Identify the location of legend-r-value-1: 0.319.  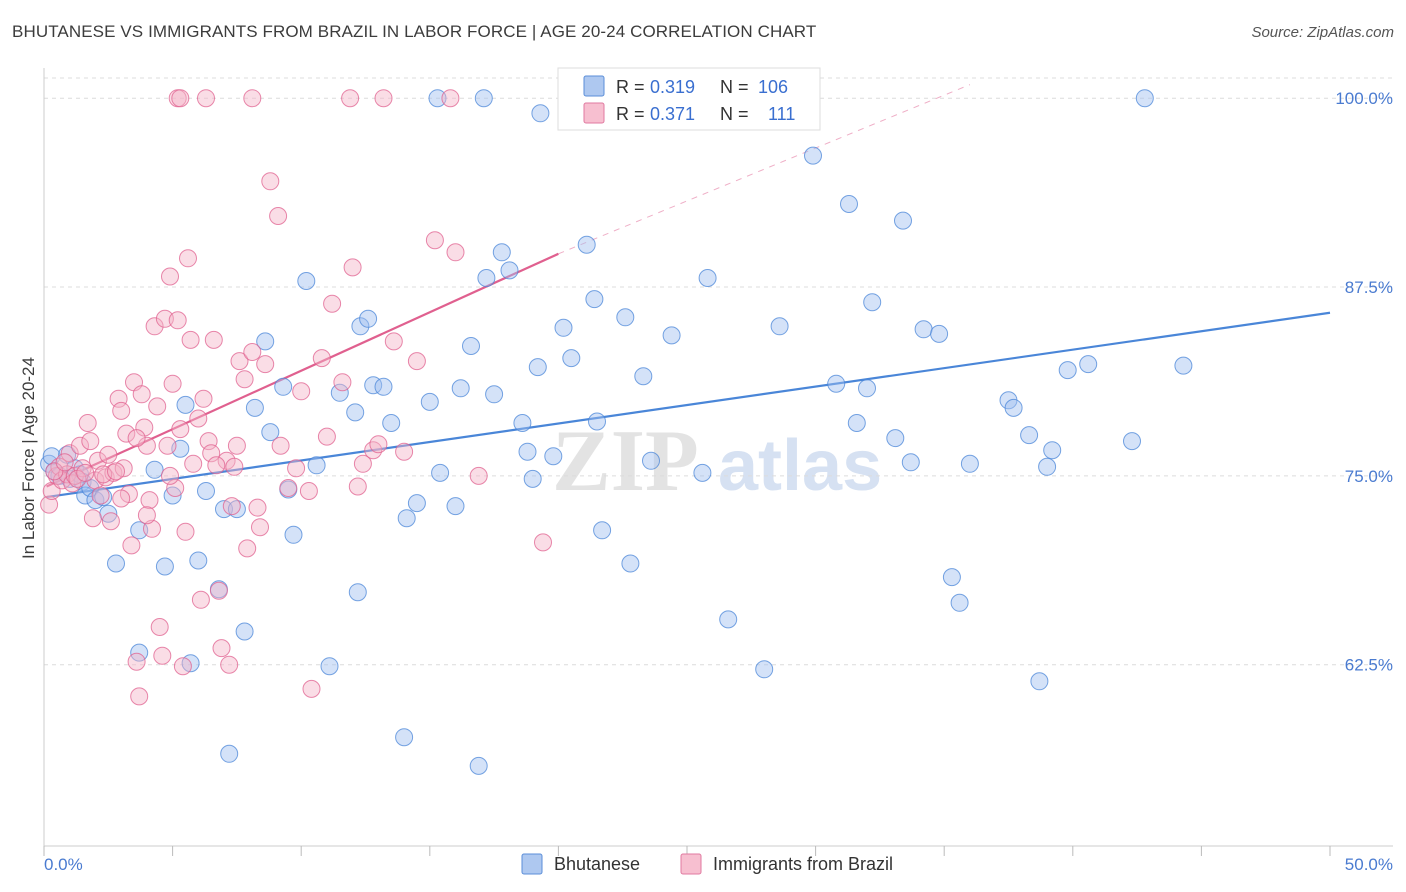
(672, 87).